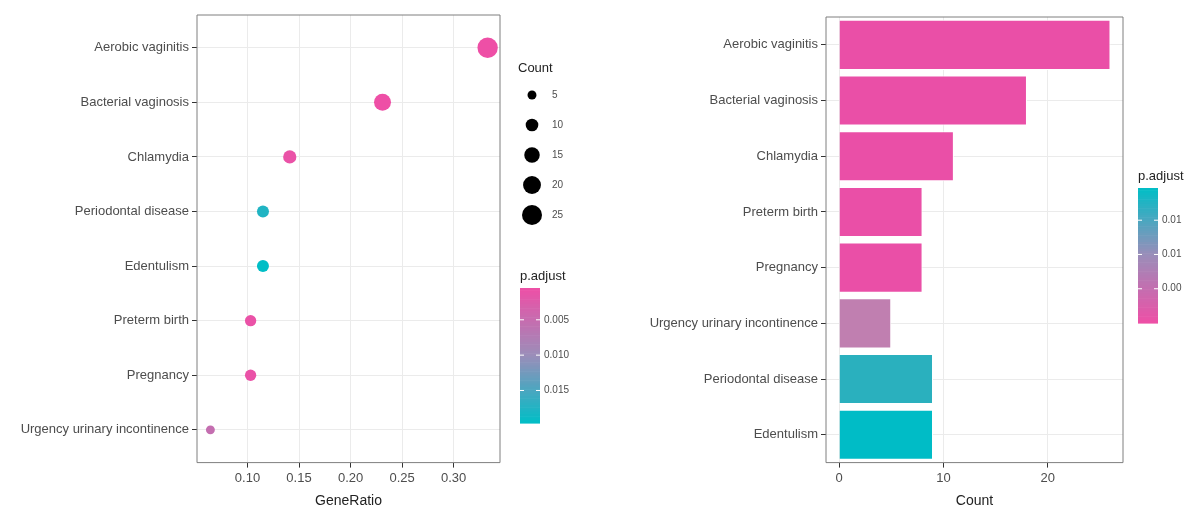 The image size is (1195, 514). Describe the element at coordinates (557, 319) in the screenshot. I see `color-bar-label: 0.005` at that location.